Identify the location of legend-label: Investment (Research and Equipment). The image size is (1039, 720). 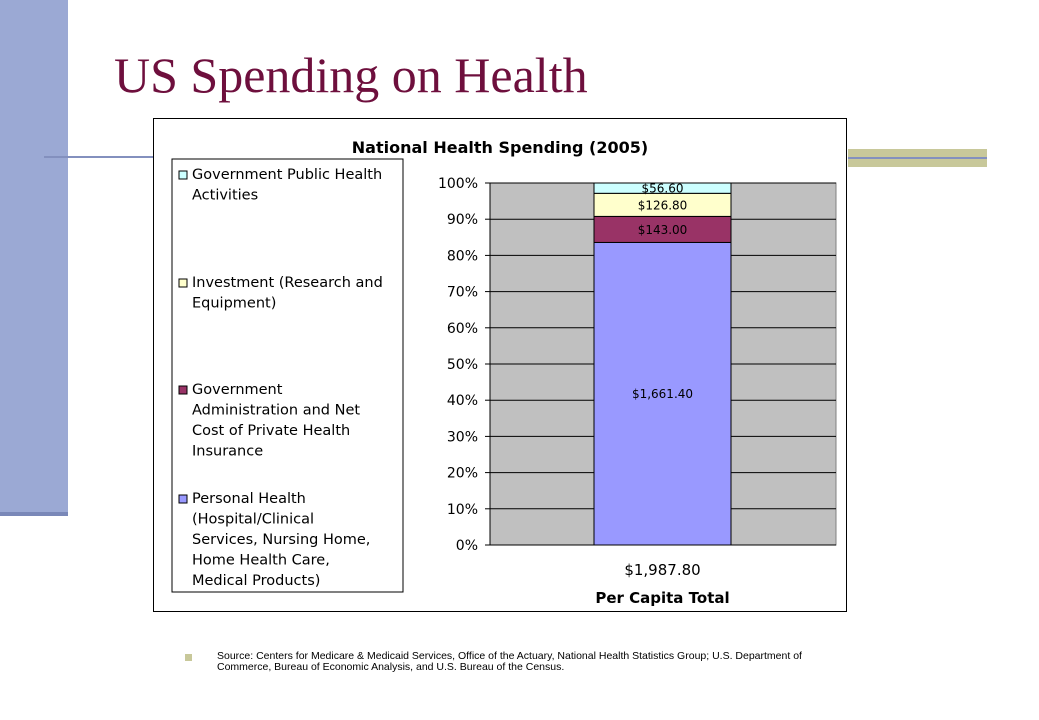
(287, 293).